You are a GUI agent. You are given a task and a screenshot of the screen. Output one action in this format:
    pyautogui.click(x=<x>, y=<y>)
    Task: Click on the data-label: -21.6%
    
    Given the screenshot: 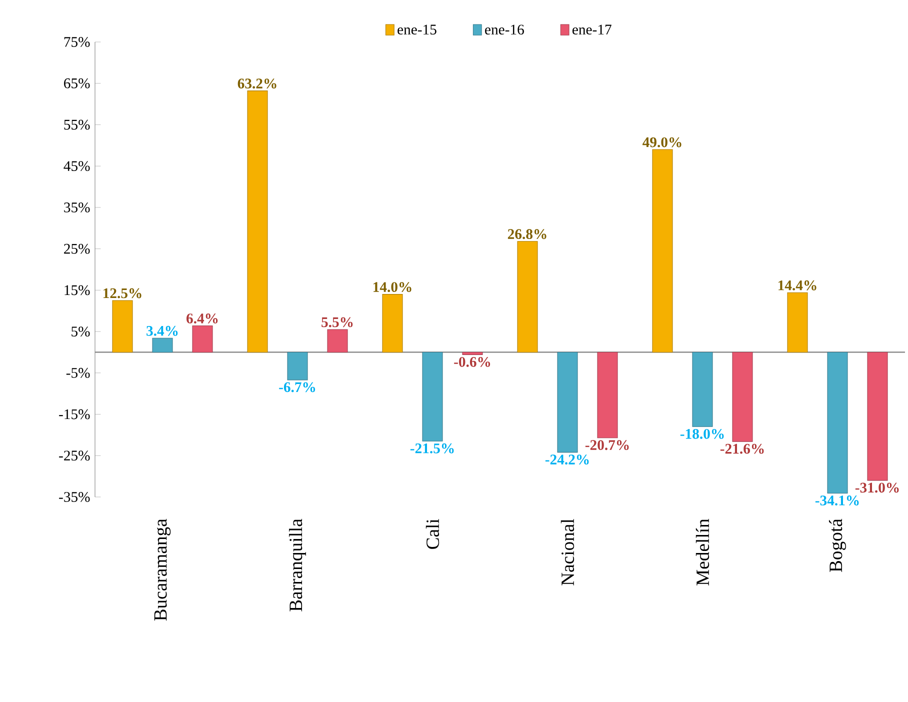 What is the action you would take?
    pyautogui.click(x=742, y=449)
    